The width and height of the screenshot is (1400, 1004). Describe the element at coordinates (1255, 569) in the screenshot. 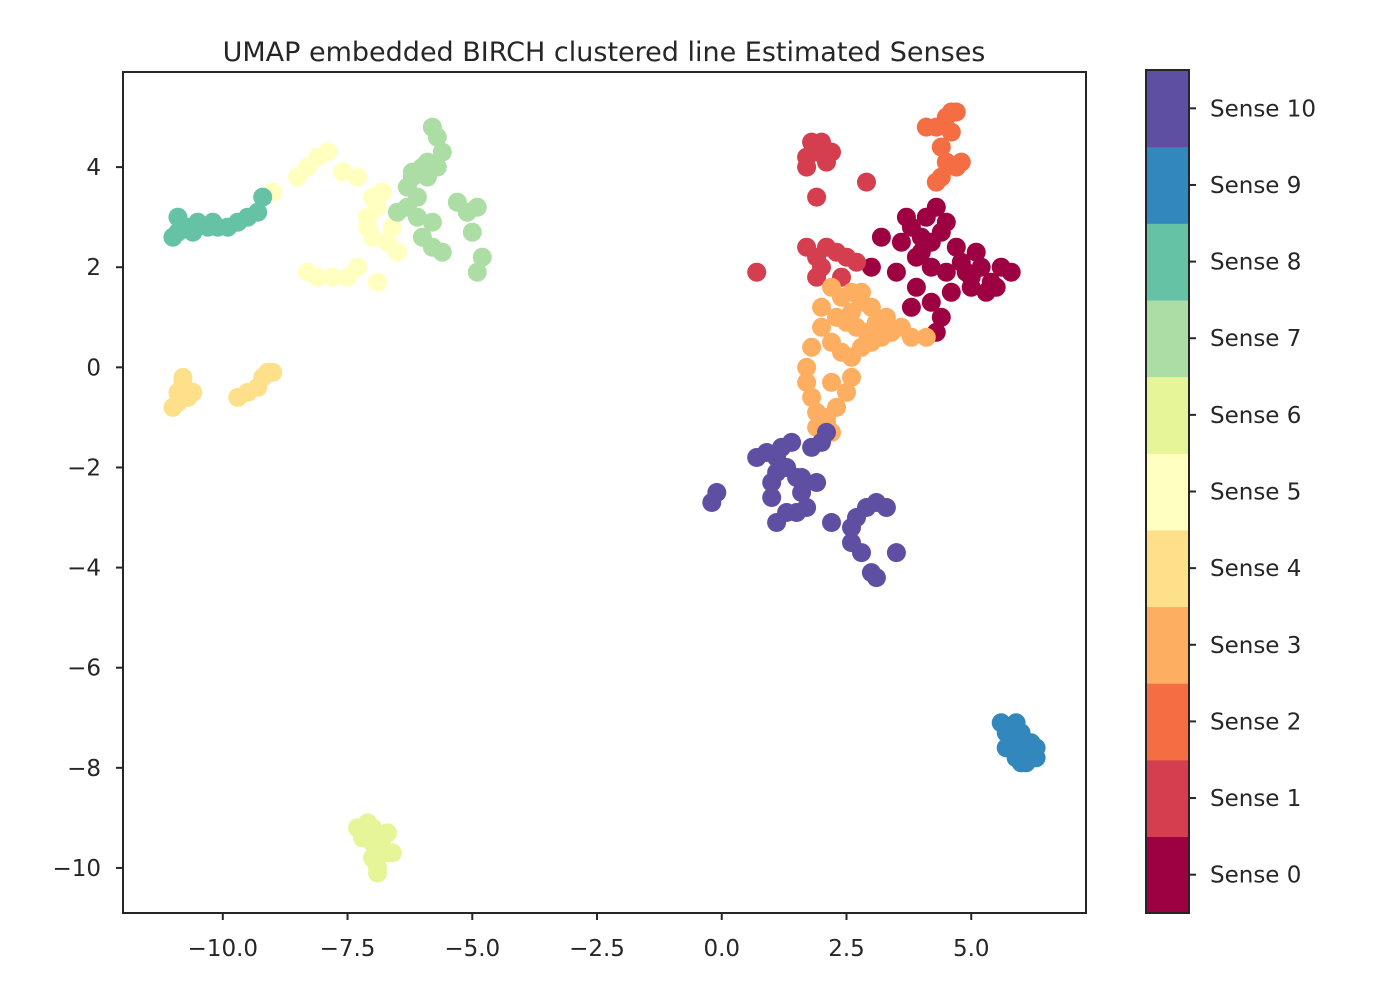

I see `colorbar-label: Sense 4` at that location.